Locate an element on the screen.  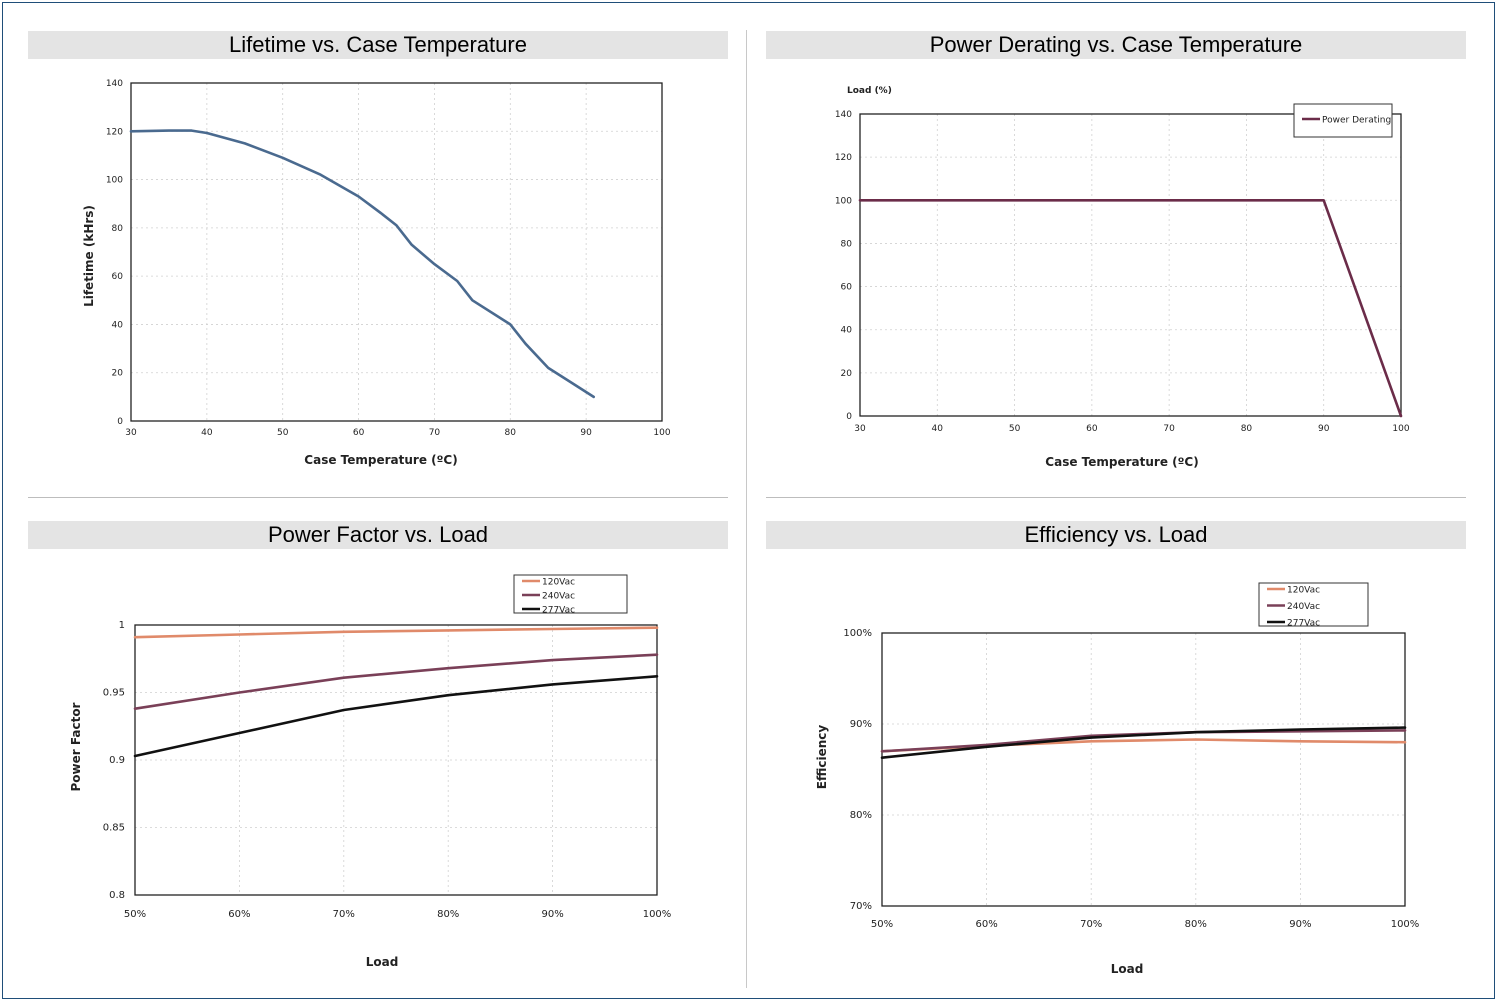
y-tick-label: 100% is located at coordinates (857, 633).